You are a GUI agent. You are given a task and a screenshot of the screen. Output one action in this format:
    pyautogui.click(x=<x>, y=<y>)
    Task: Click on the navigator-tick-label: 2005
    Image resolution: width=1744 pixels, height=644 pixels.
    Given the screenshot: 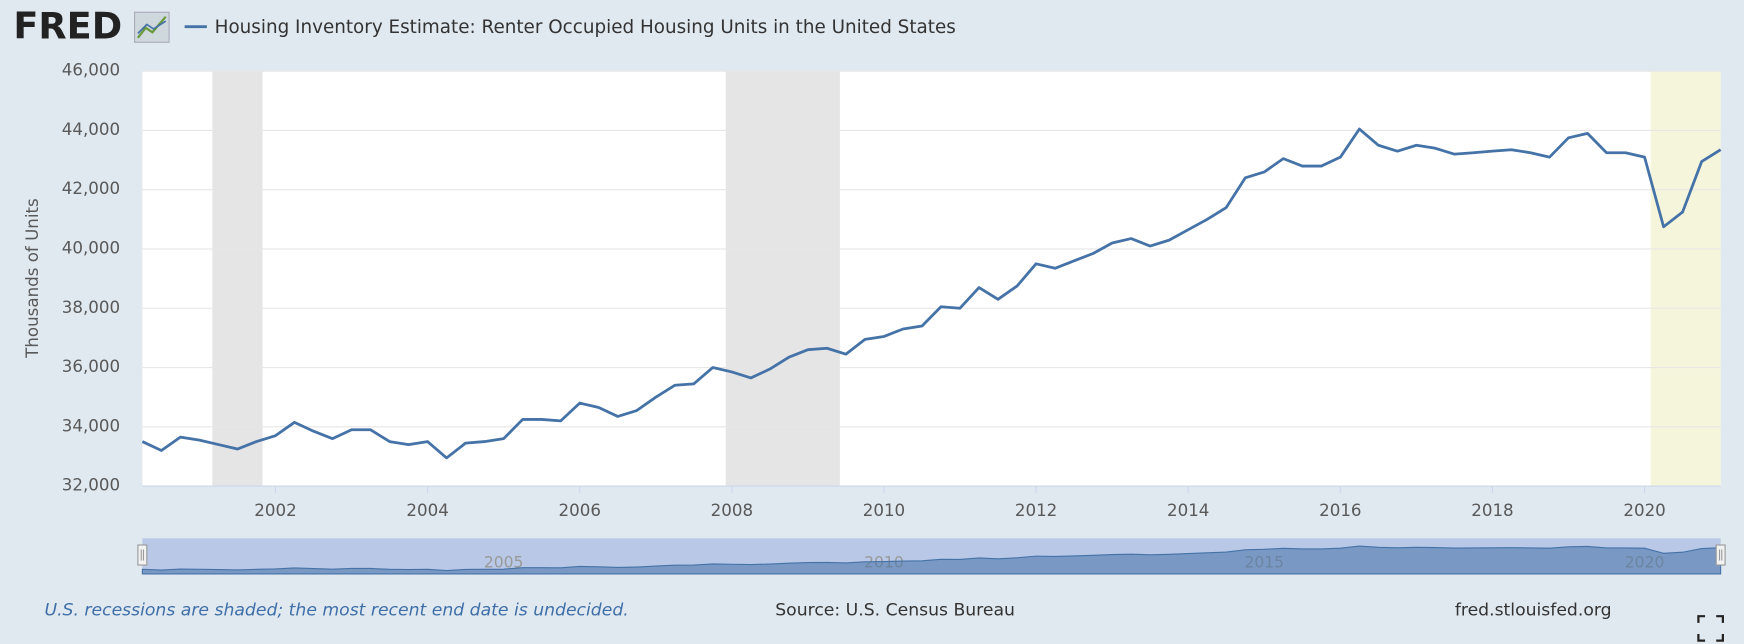 What is the action you would take?
    pyautogui.click(x=504, y=562)
    